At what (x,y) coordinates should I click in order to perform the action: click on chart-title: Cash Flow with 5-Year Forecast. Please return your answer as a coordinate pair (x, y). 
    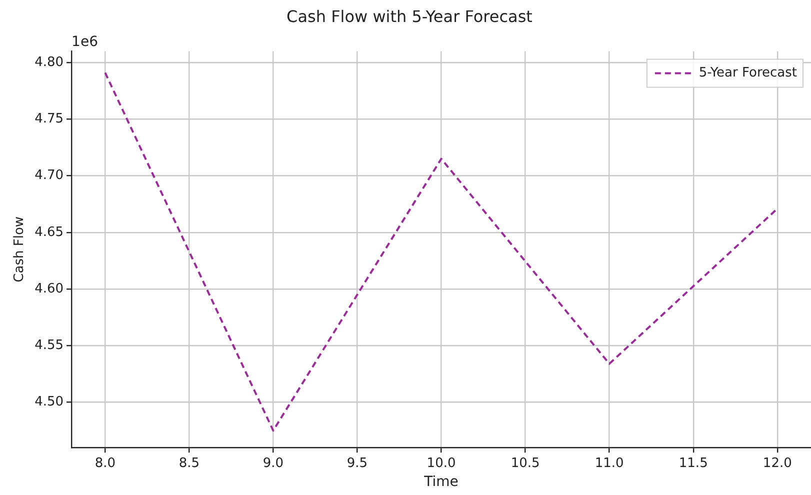
    Looking at the image, I should click on (409, 16).